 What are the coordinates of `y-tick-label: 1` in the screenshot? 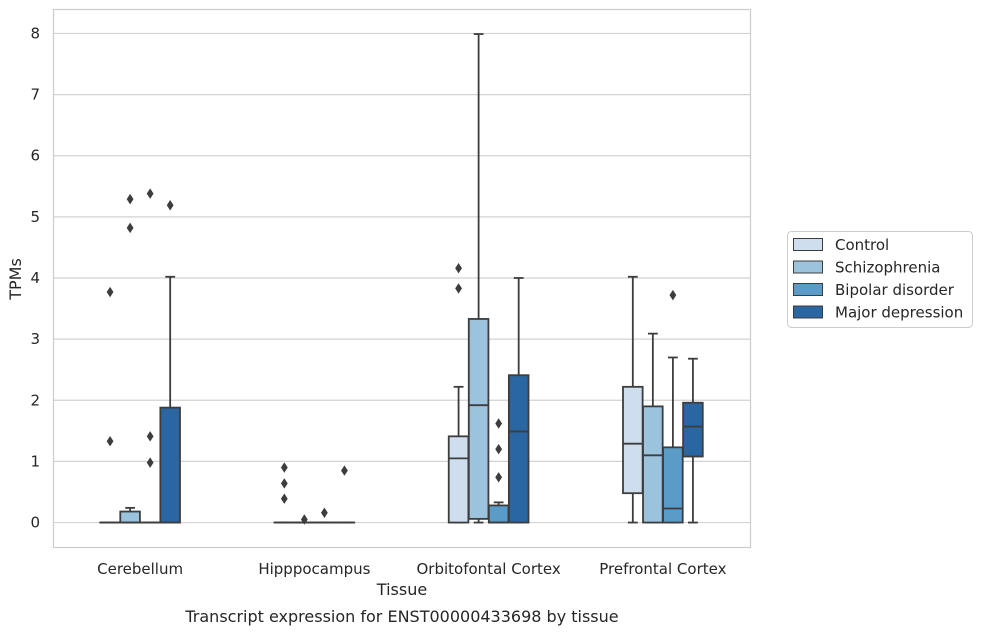 It's located at (35, 461).